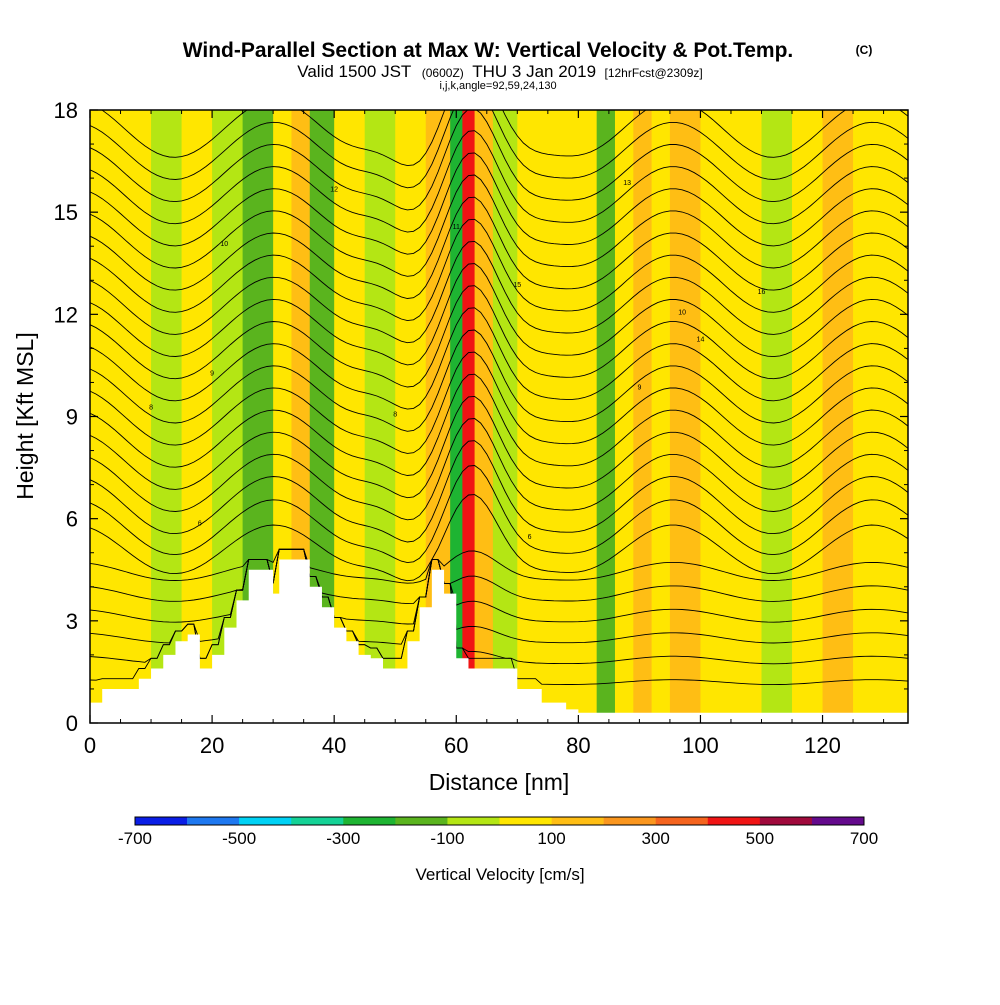 This screenshot has height=1005, width=1000. Describe the element at coordinates (864, 50) in the screenshot. I see `copyright-mark: (C)` at that location.